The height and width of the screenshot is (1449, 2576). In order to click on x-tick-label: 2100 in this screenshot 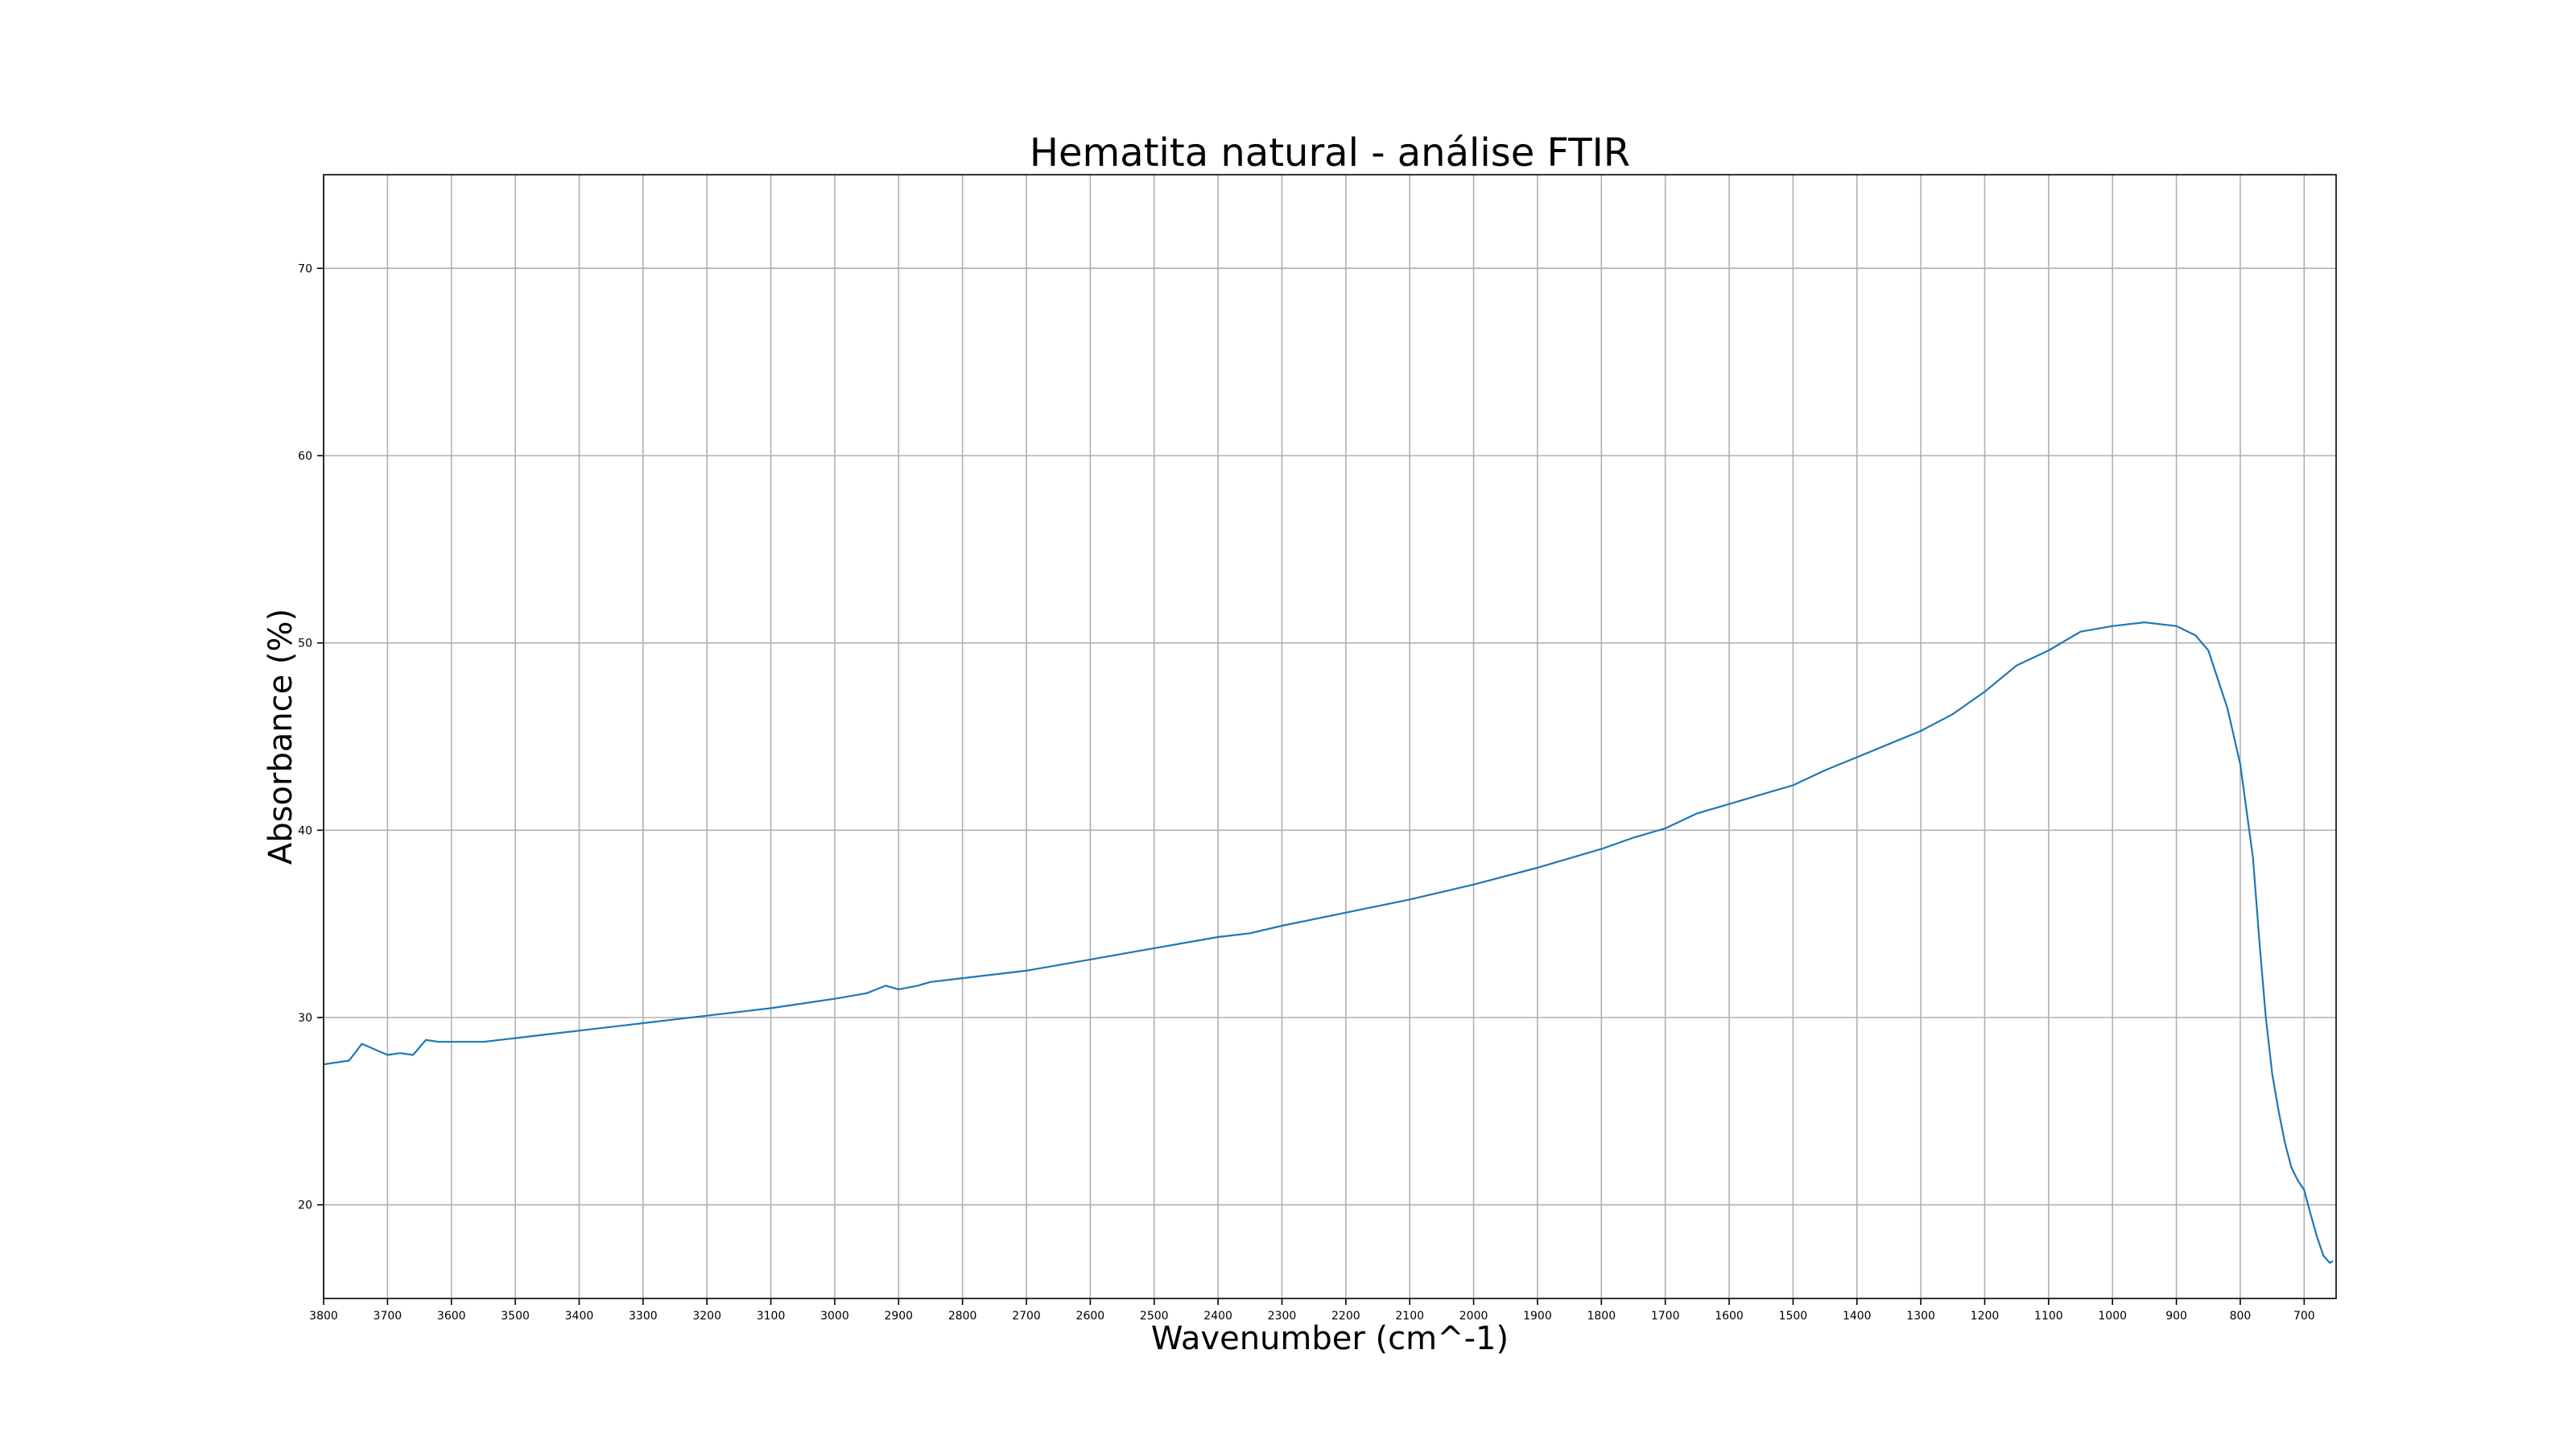, I will do `click(1409, 1316)`.